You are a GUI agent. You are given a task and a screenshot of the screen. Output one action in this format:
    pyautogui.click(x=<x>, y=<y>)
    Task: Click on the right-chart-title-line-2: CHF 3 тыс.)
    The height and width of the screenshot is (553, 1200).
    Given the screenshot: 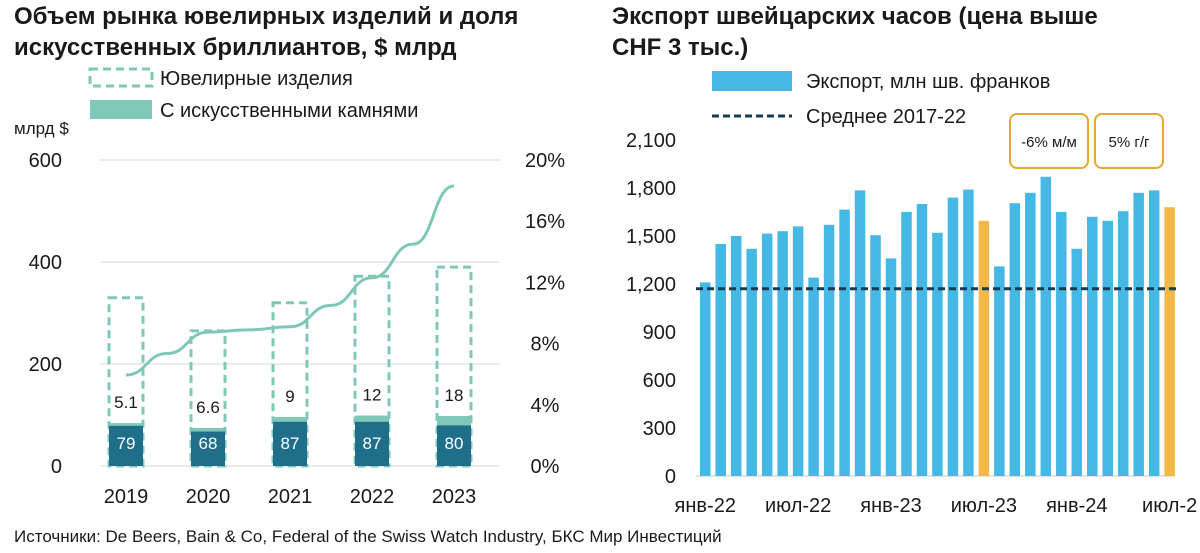 What is the action you would take?
    pyautogui.click(x=680, y=47)
    